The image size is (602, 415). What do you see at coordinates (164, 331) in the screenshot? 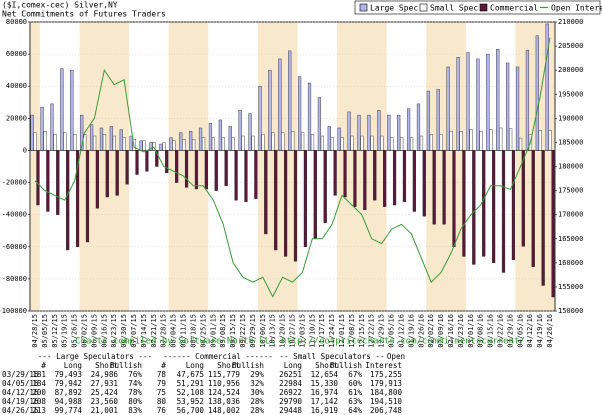
I see `x-tick-label: 07/28/15` at bounding box center [164, 331].